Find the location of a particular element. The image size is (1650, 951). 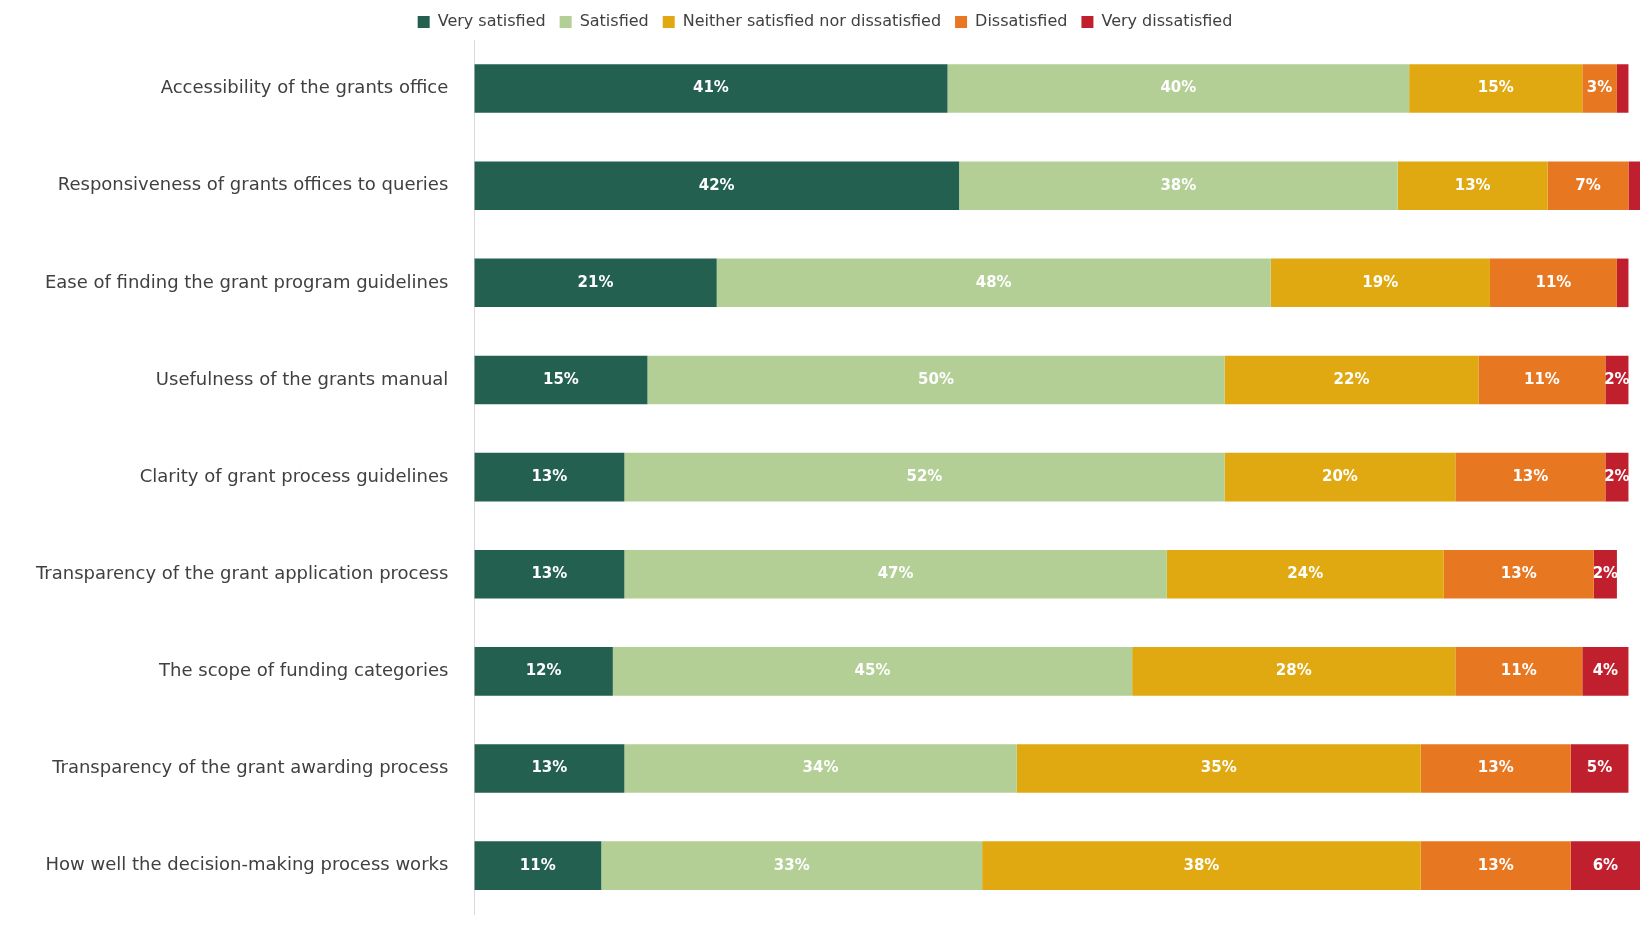

data-label: 41% is located at coordinates (710, 87).